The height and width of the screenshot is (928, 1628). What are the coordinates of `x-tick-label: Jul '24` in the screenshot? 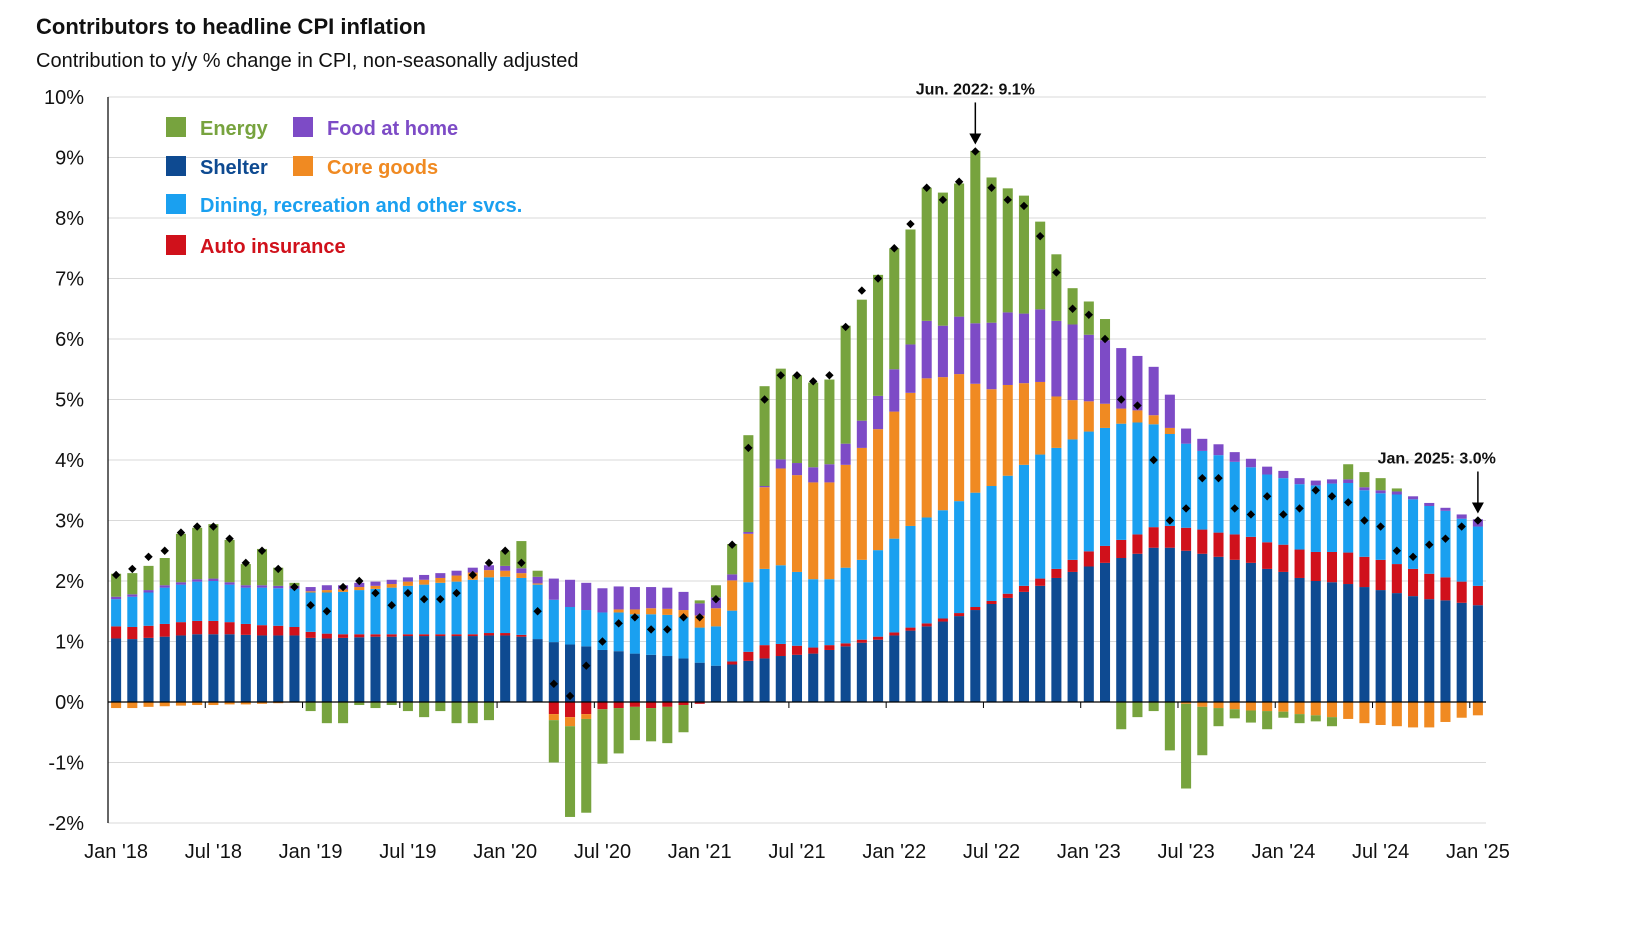 It's located at (1380, 852).